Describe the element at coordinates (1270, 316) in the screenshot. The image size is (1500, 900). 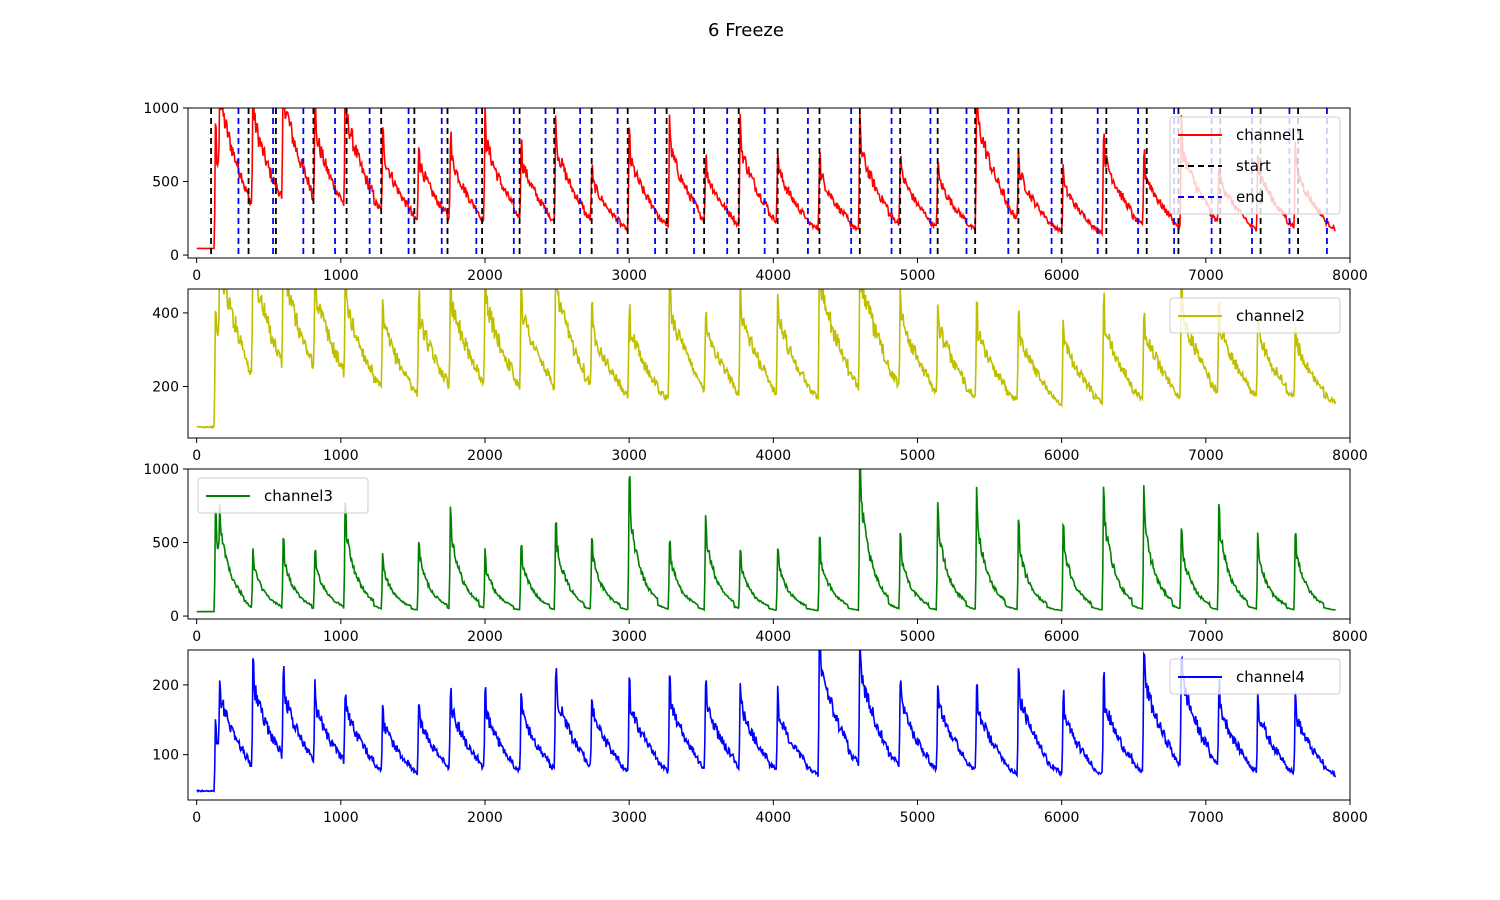
I see `legend-label-channel2: channel2` at that location.